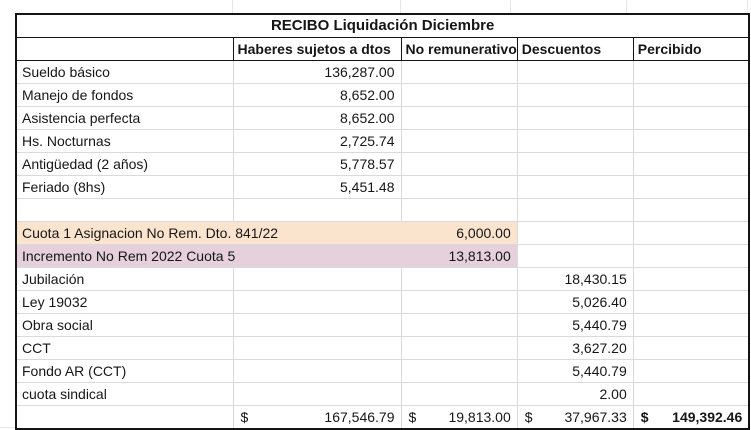  Describe the element at coordinates (575, 278) in the screenshot. I see `descuentos-cell: 18,430.15` at that location.